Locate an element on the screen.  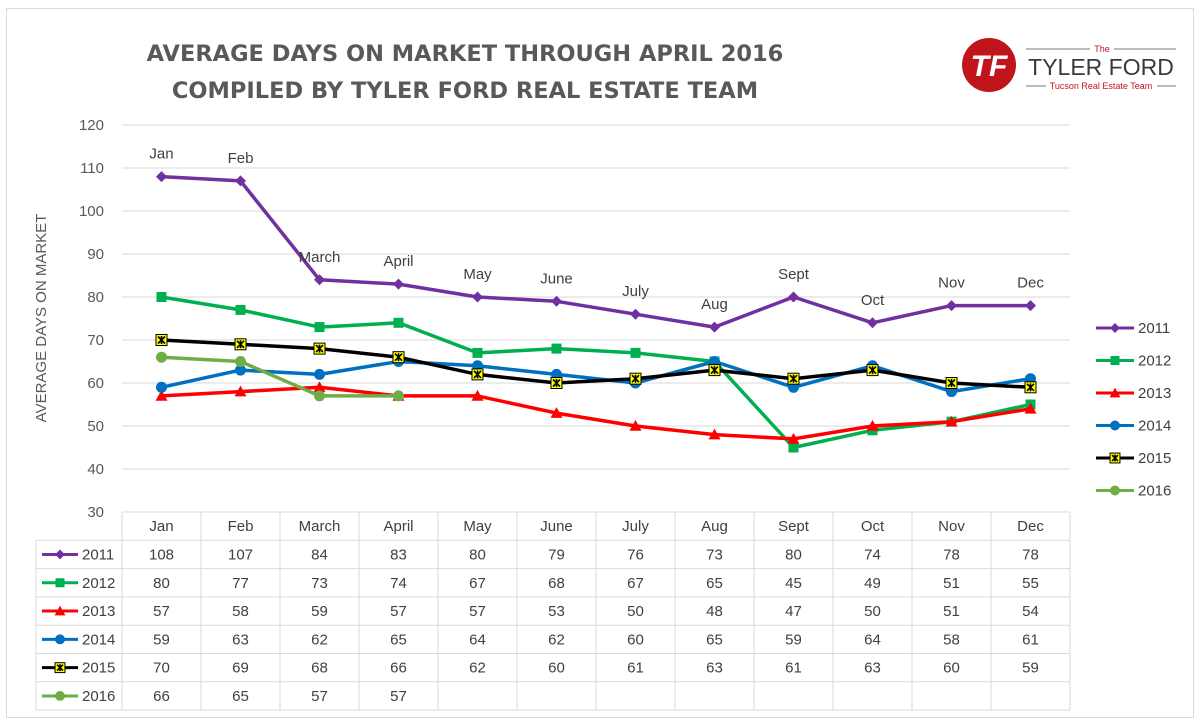
point-2013-July is located at coordinates (635, 425).